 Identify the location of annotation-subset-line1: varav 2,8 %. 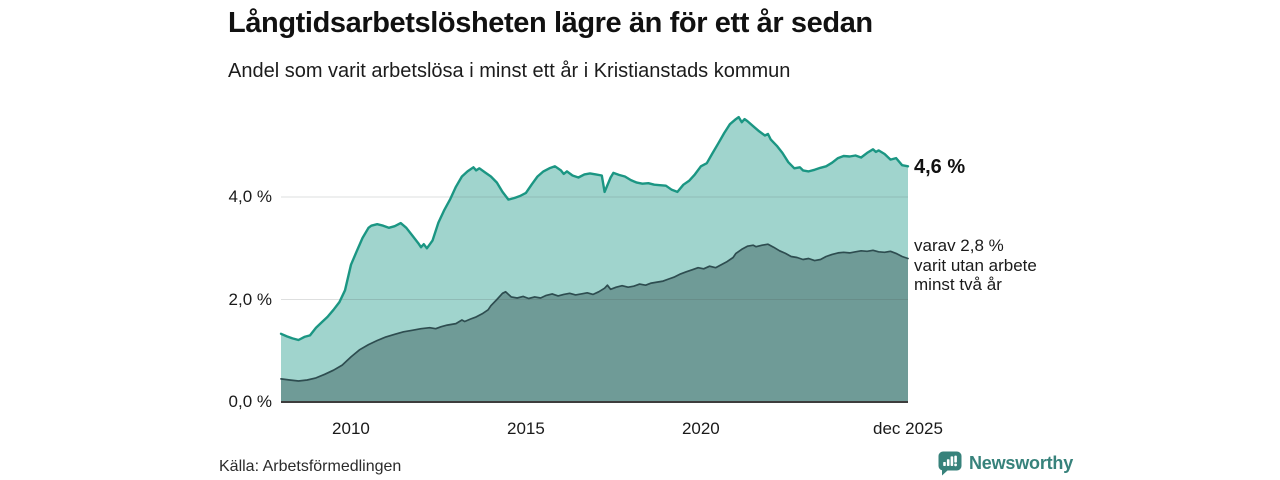
(959, 245).